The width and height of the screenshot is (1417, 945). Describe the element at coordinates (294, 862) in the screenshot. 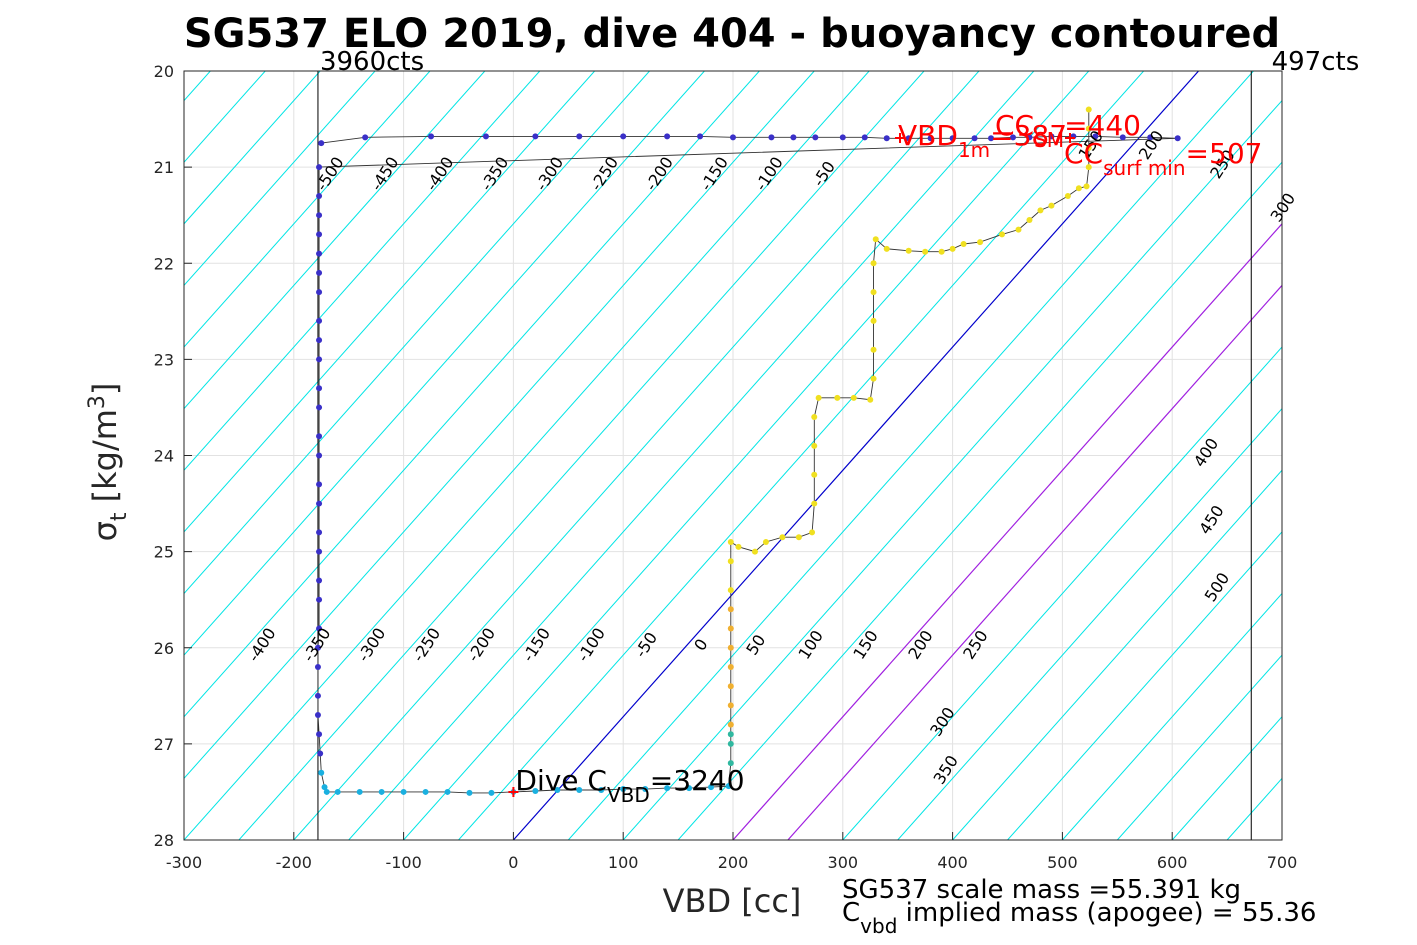

I see `x-tick-label: -200` at that location.